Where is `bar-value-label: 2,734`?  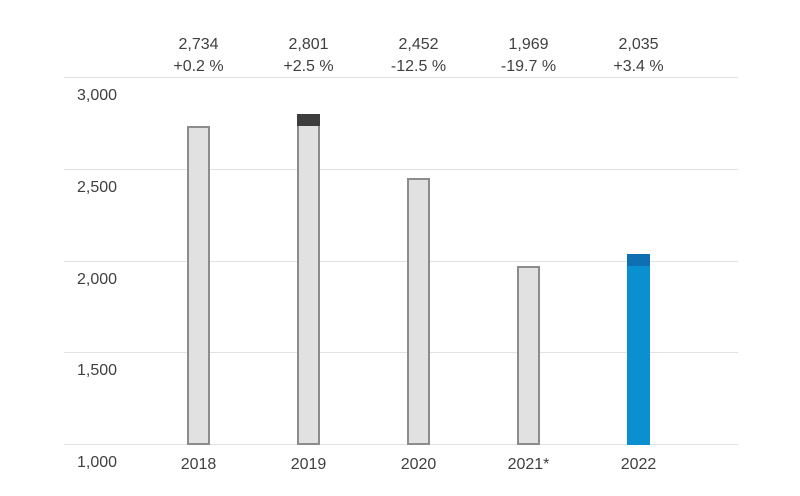
bar-value-label: 2,734 is located at coordinates (198, 44).